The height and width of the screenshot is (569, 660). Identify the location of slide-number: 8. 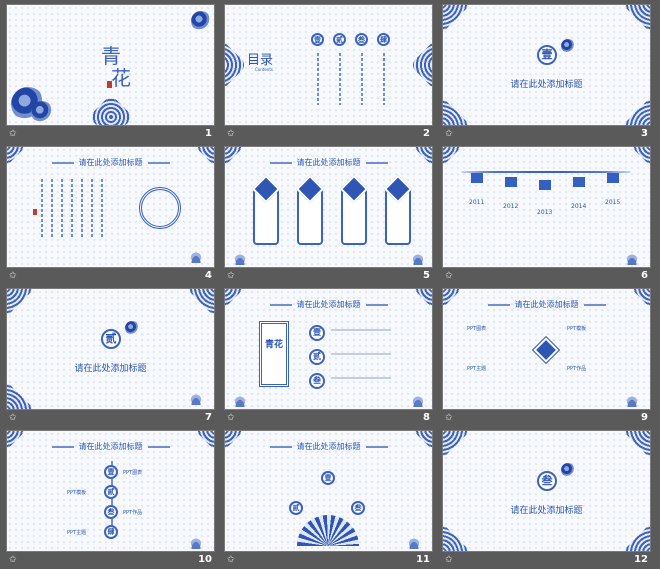
(426, 417).